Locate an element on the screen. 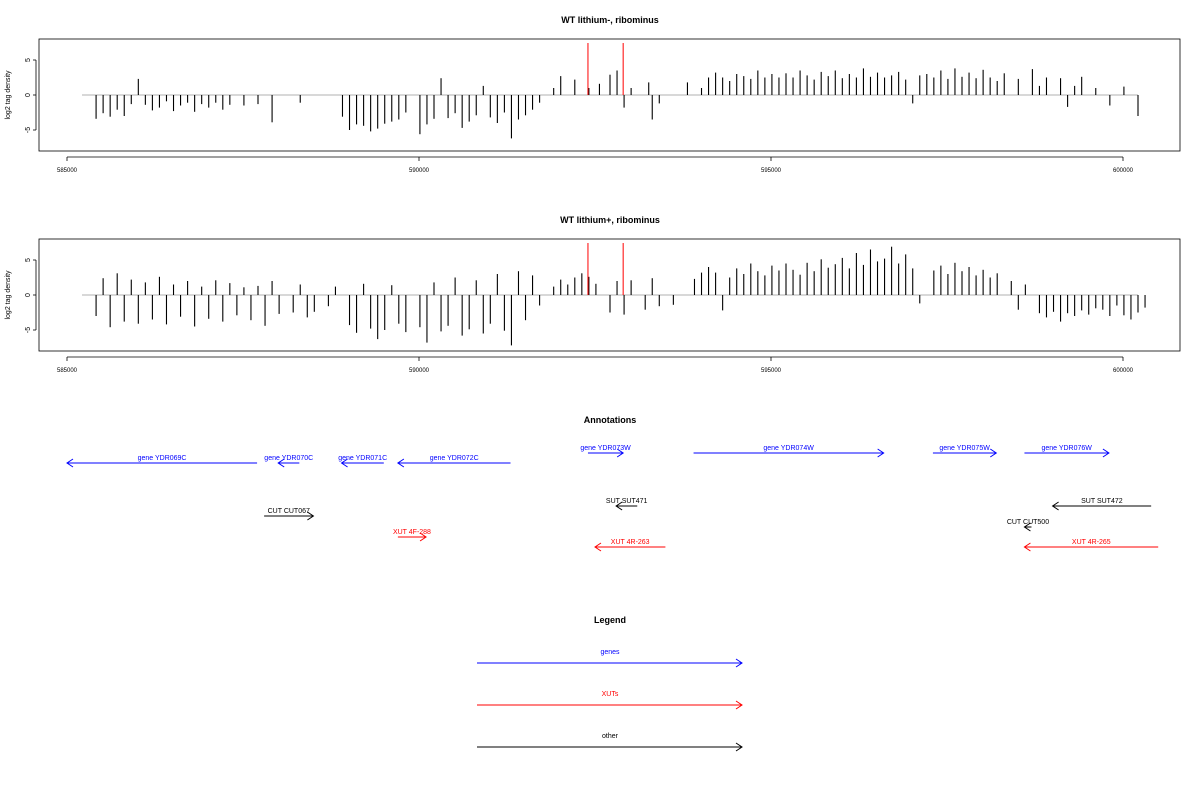 The image size is (1200, 800). annotation-feature: gene YDR073W is located at coordinates (605, 451).